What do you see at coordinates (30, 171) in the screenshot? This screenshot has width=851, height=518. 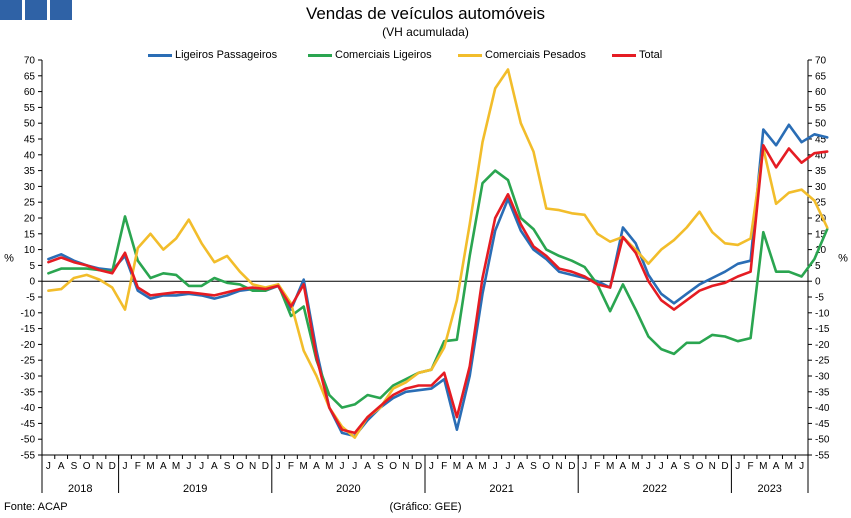 I see `y-tick-label-left: 35` at bounding box center [30, 171].